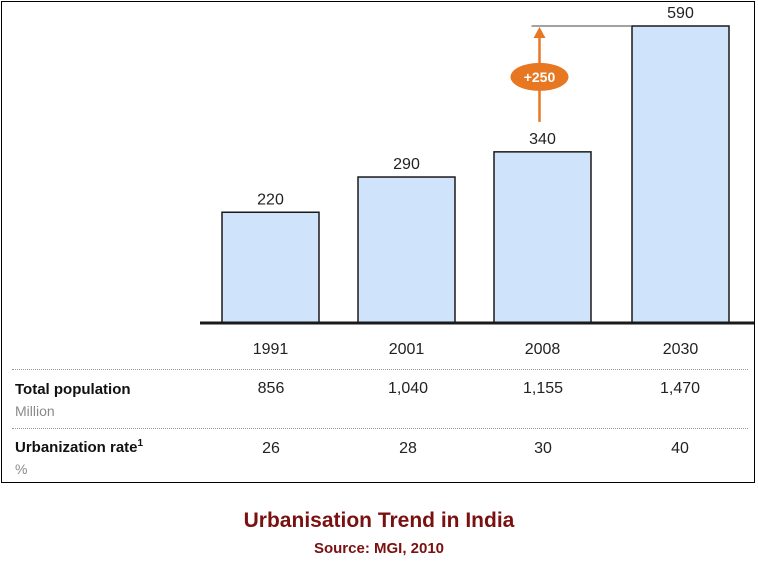 Image resolution: width=758 pixels, height=571 pixels. I want to click on value-label-2030: 590, so click(680, 13).